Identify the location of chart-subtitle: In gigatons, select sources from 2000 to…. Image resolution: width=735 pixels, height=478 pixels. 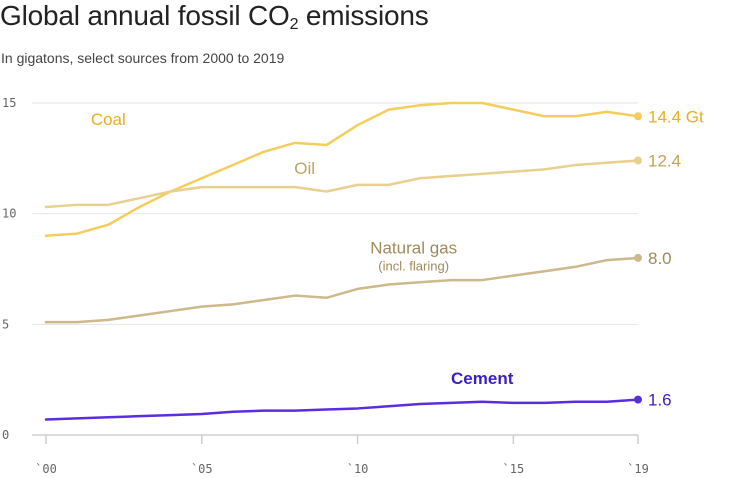
(143, 58).